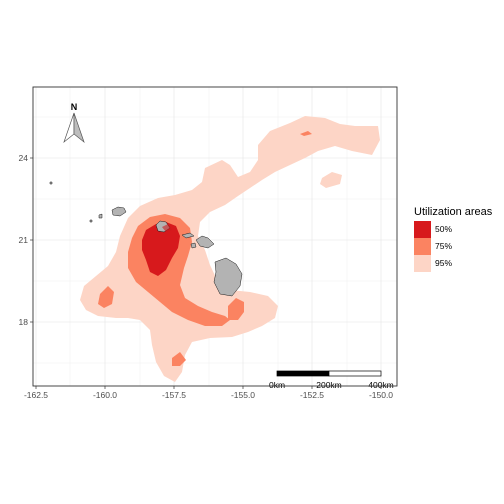  Describe the element at coordinates (167, 228) in the screenshot. I see `oahu-overlap-shade` at that location.